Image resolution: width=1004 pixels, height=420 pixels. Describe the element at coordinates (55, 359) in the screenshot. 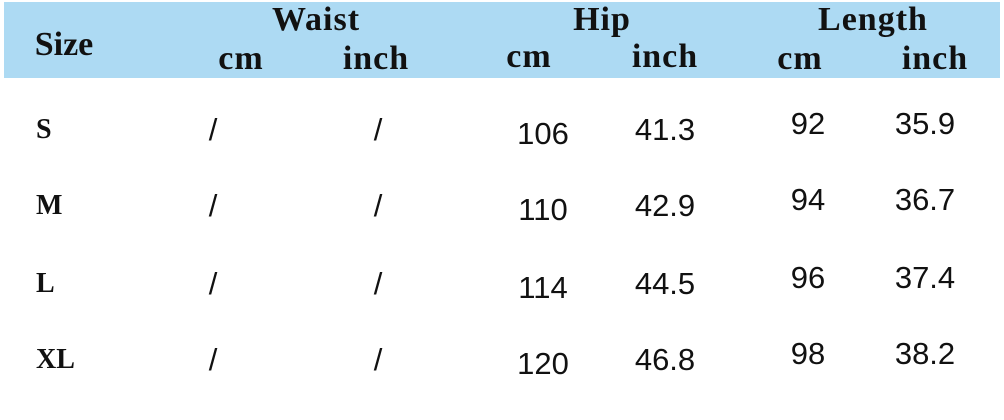

I see `size-cell: XL` at that location.